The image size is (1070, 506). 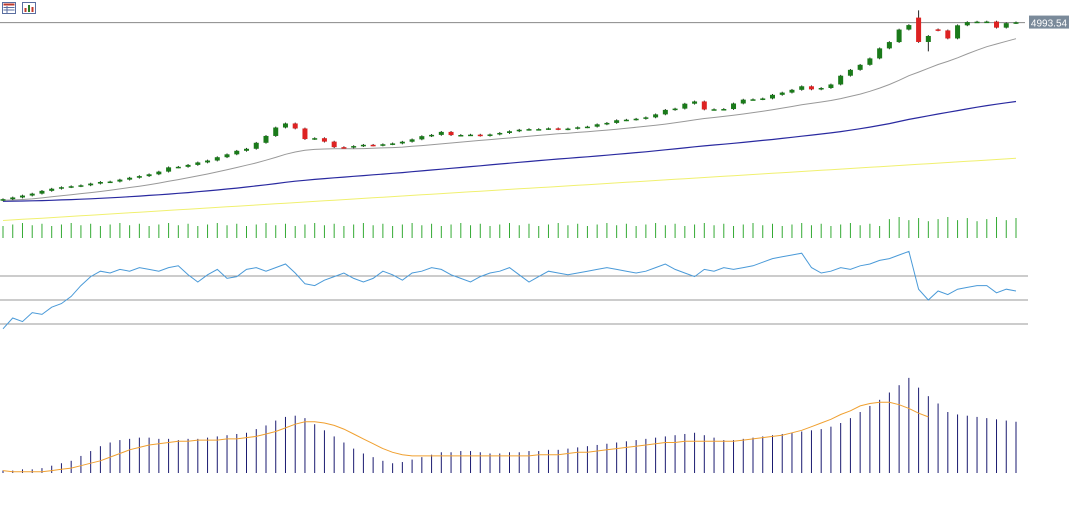 I want to click on current-price-tag: 4993.54, so click(x=1049, y=22).